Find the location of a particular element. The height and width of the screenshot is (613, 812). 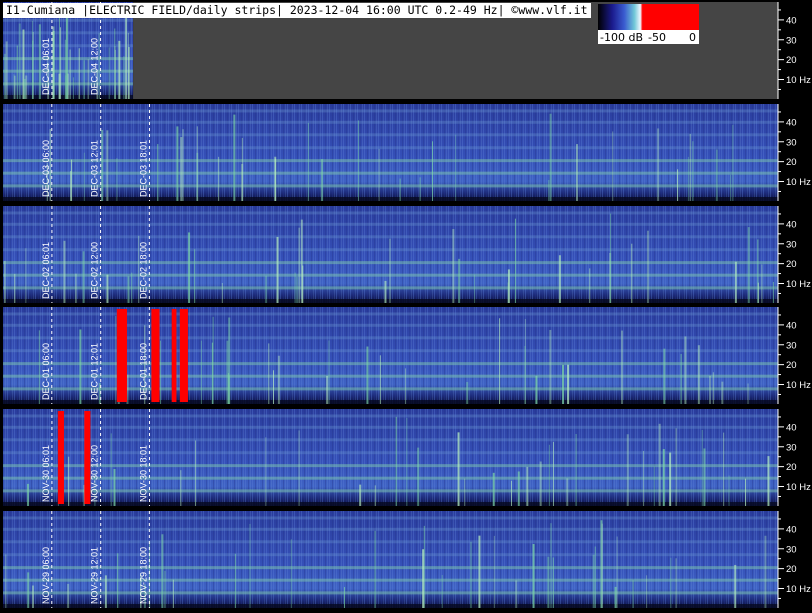

axis-background is located at coordinates (794, 152).